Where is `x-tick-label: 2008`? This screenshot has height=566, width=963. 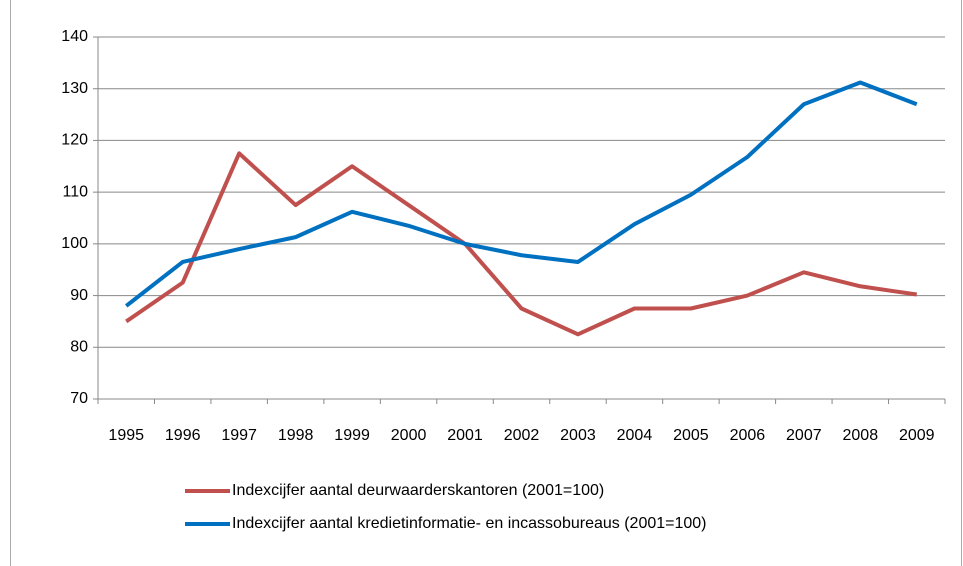 x-tick-label: 2008 is located at coordinates (861, 435).